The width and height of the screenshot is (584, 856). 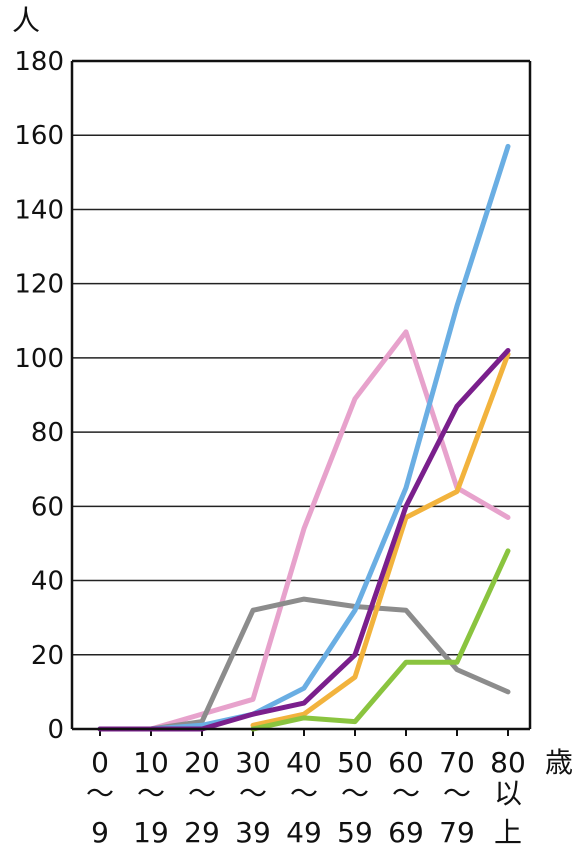 What do you see at coordinates (39, 285) in the screenshot?
I see `y-tick-label: 120` at bounding box center [39, 285].